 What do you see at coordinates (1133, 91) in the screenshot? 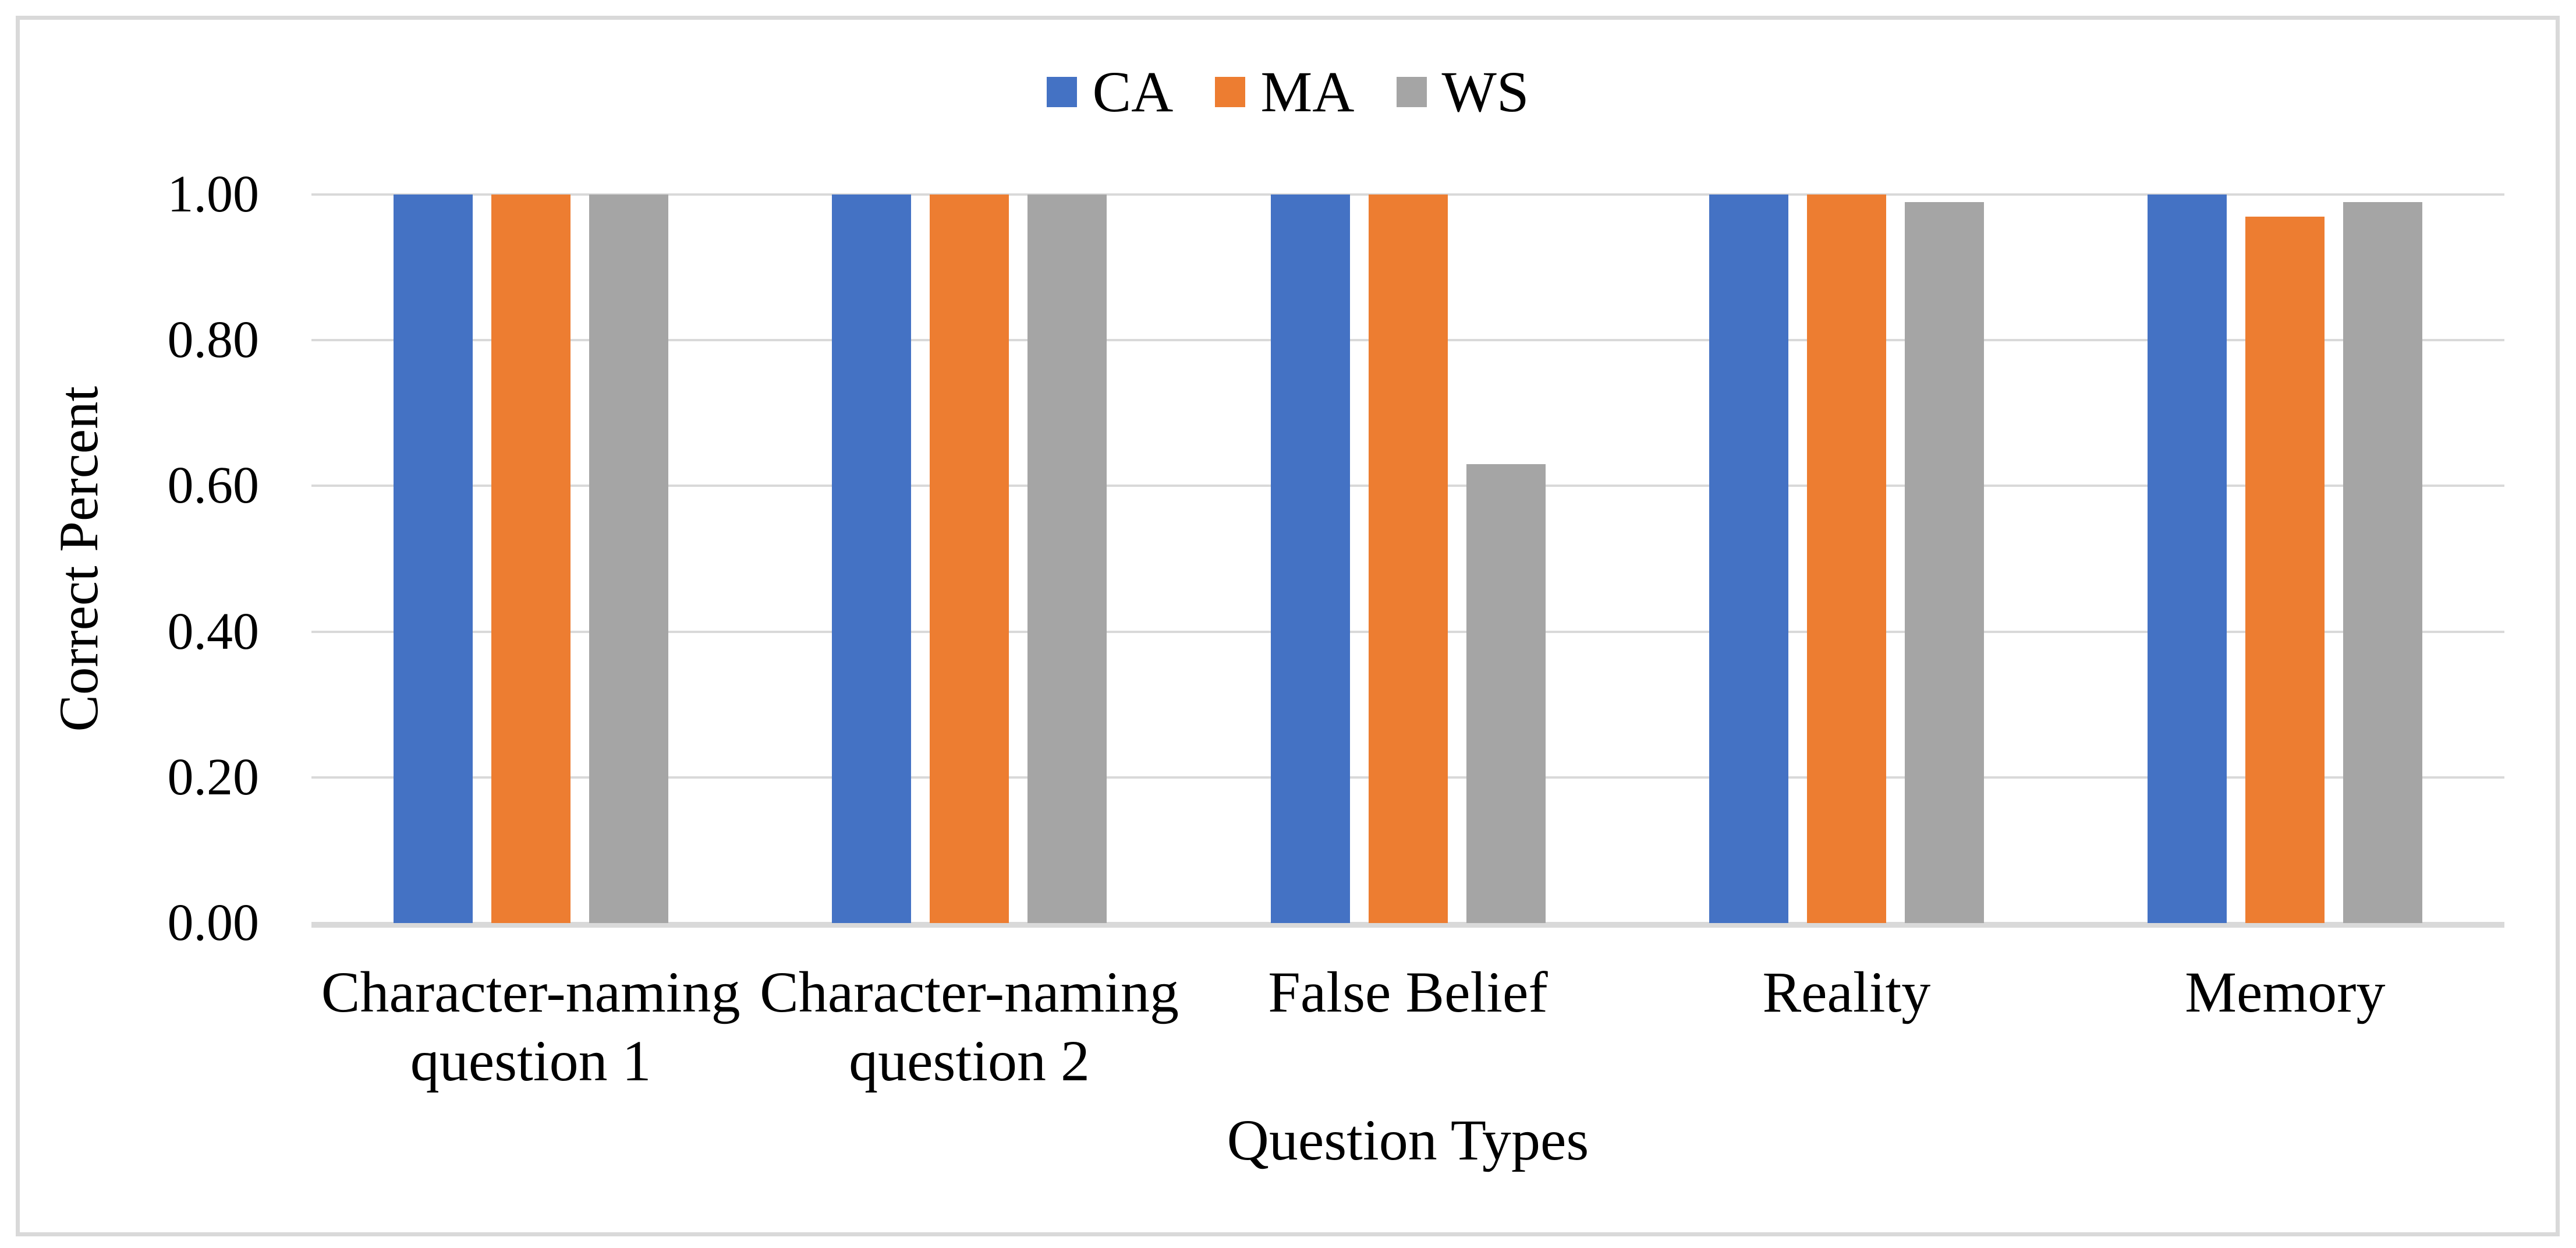
I see `legend-label: CA` at bounding box center [1133, 91].